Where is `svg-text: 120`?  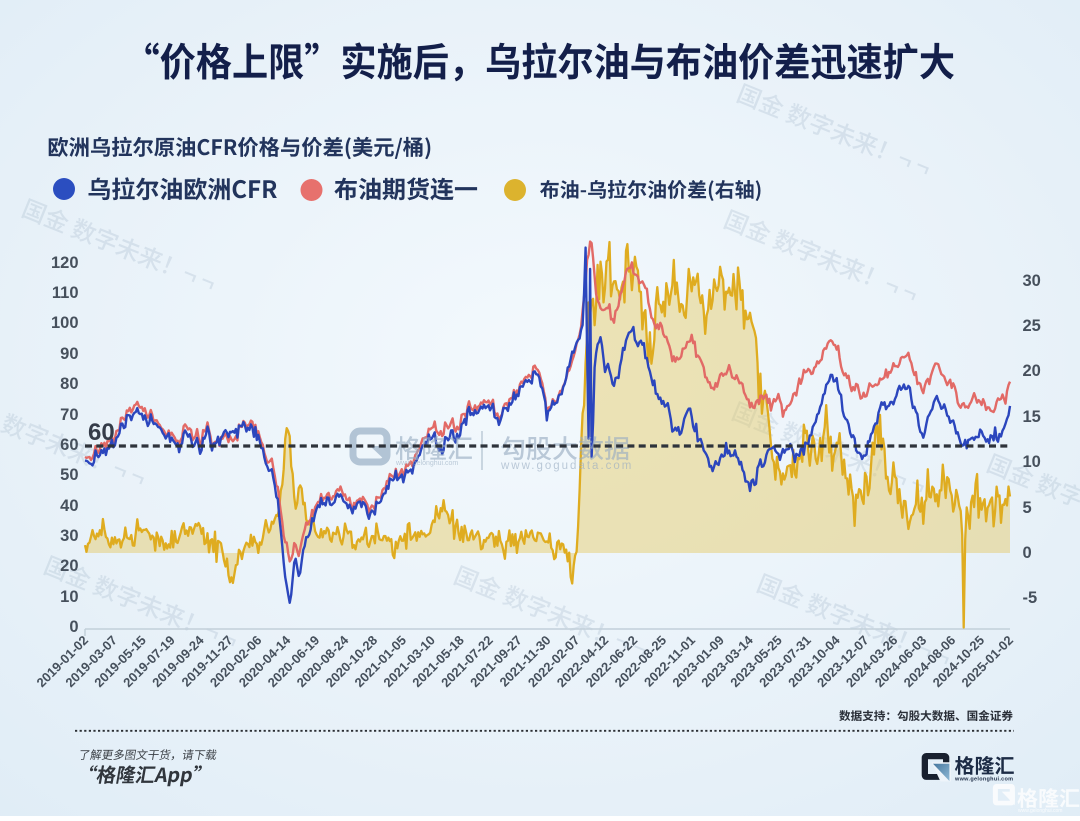
svg-text: 120 is located at coordinates (65, 263).